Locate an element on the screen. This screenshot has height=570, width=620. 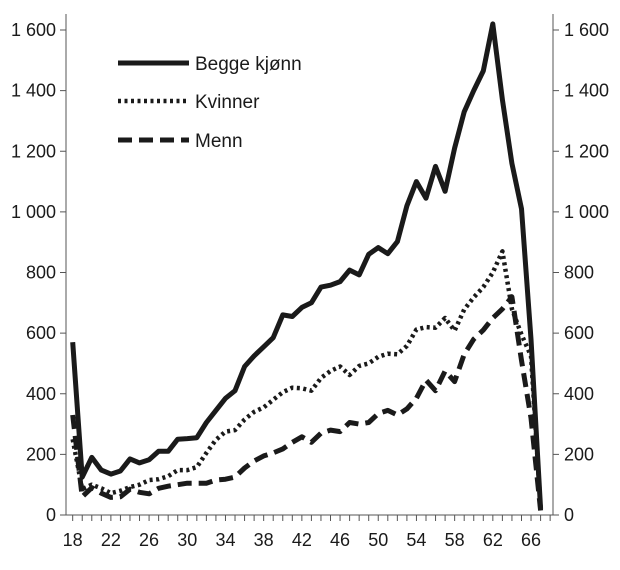
x-tick-label: 54 is located at coordinates (416, 540).